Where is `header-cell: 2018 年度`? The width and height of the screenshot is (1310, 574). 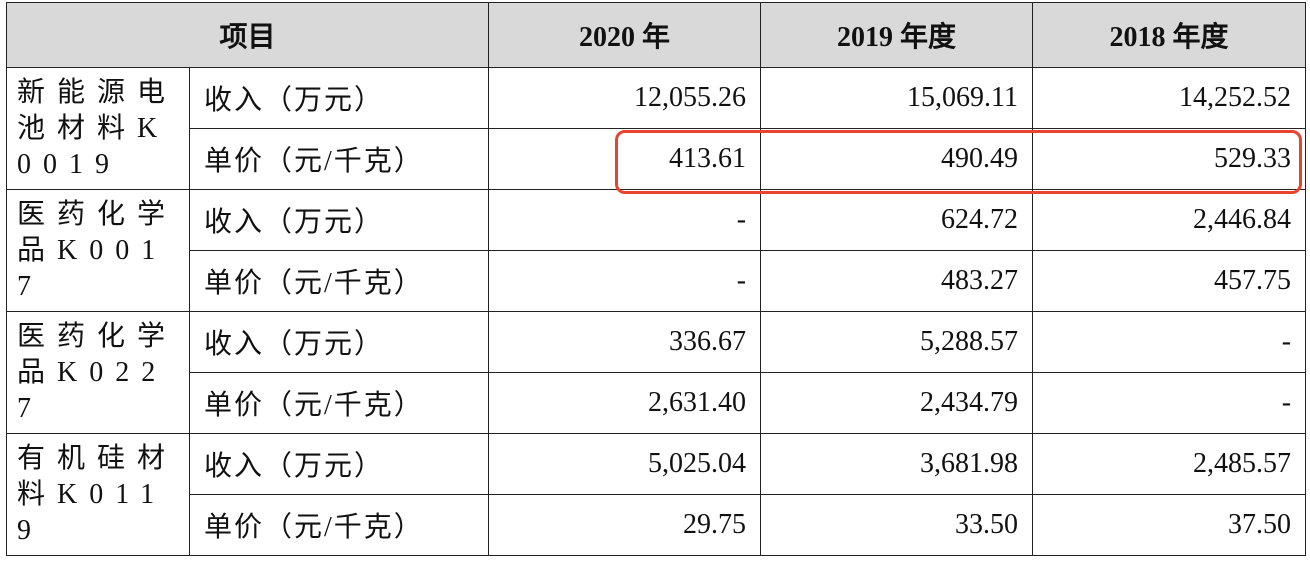 header-cell: 2018 年度 is located at coordinates (1169, 35).